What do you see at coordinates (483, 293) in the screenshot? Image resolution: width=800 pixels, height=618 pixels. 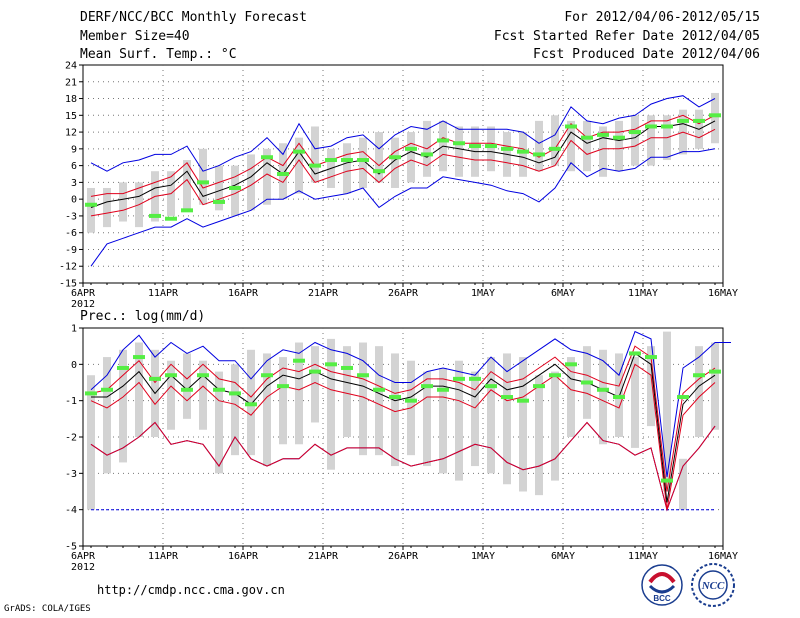 I see `p0-x-tick-label: 1MAY` at bounding box center [483, 293].